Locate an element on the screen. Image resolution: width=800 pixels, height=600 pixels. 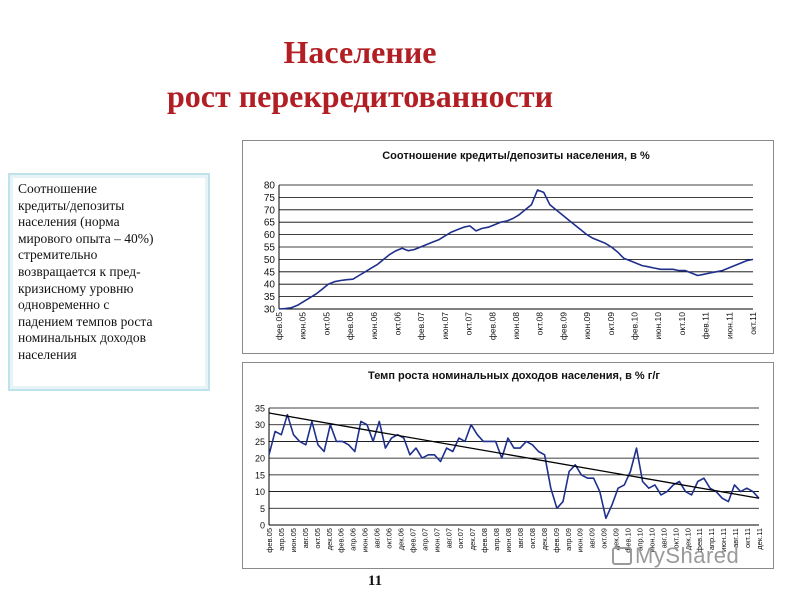
y-tick-label: 70 is located at coordinates (270, 210).